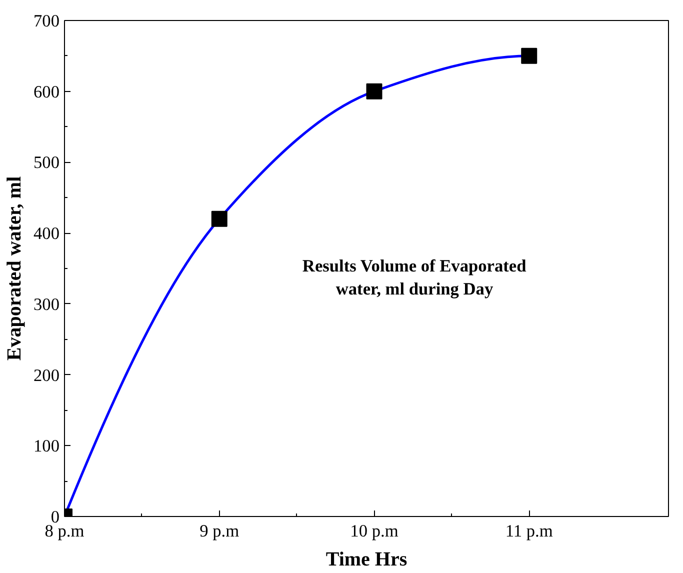  Describe the element at coordinates (220, 531) in the screenshot. I see `x-tick-label: 9 p.m` at that location.